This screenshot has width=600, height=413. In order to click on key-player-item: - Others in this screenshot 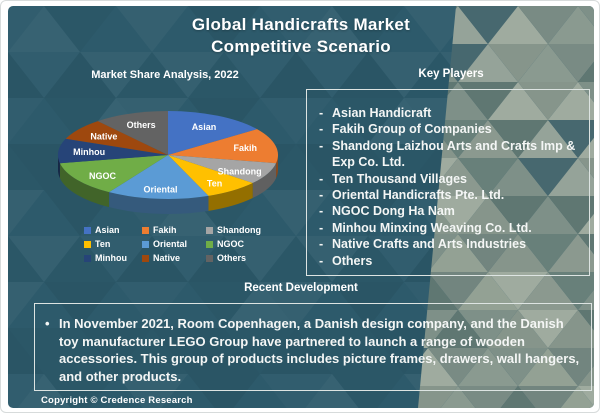, I will do `click(451, 261)`.